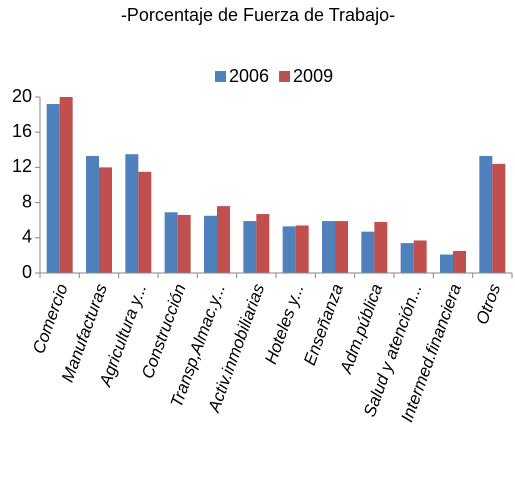  I want to click on y-tick-label: 16, so click(22, 131).